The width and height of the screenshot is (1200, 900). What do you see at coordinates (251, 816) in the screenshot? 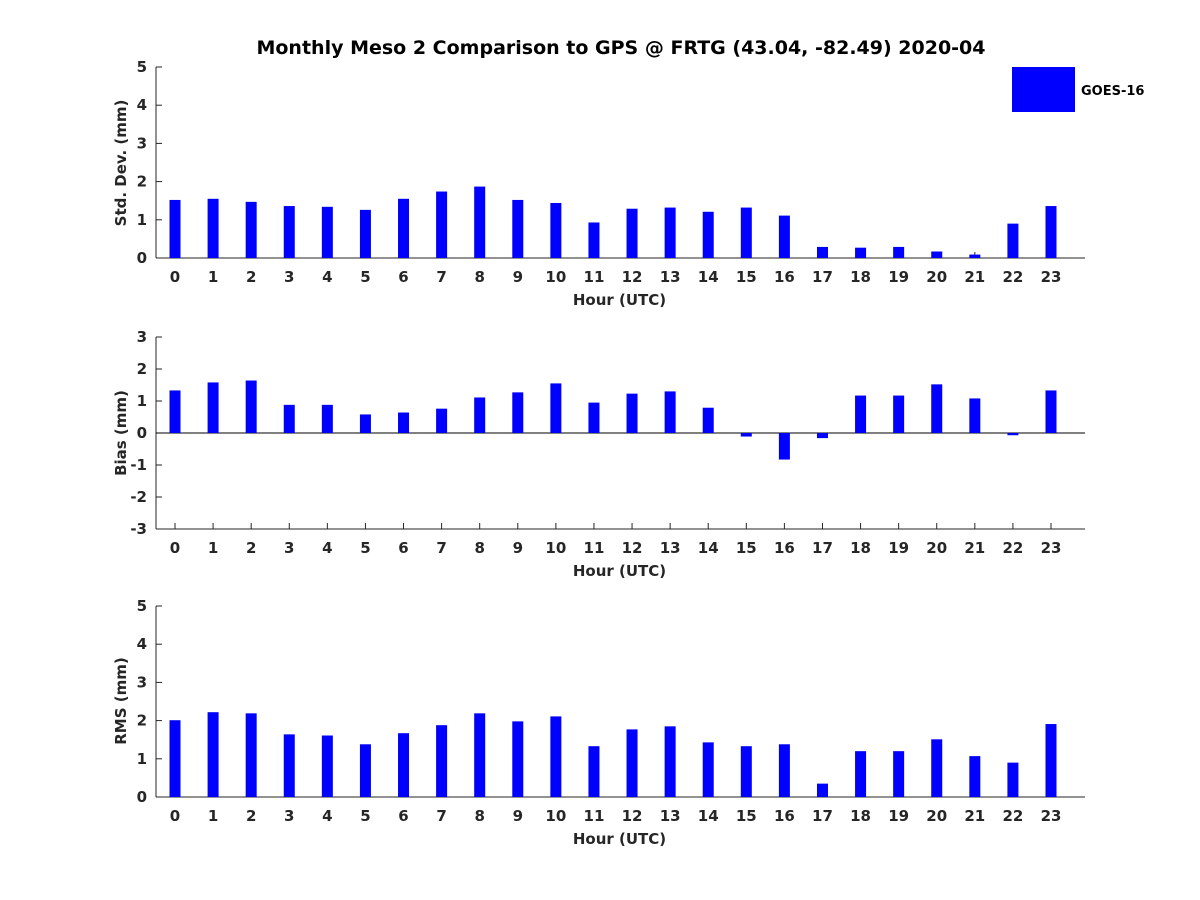
I see `rms-x-tick-label: 2` at bounding box center [251, 816].